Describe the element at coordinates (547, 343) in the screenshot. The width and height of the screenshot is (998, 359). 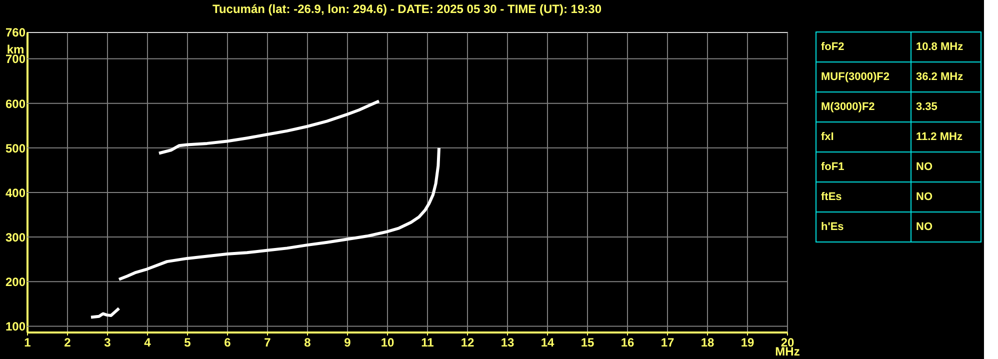
I see `x-tick-label: 14` at that location.